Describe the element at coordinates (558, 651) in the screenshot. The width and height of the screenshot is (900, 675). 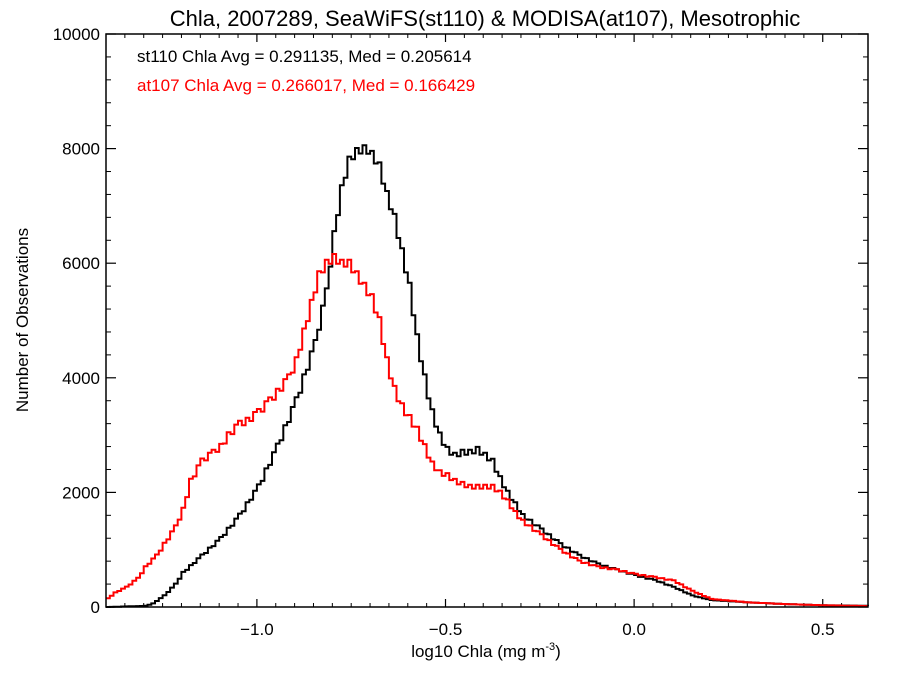
I see `x-axis-label-tail: )` at that location.